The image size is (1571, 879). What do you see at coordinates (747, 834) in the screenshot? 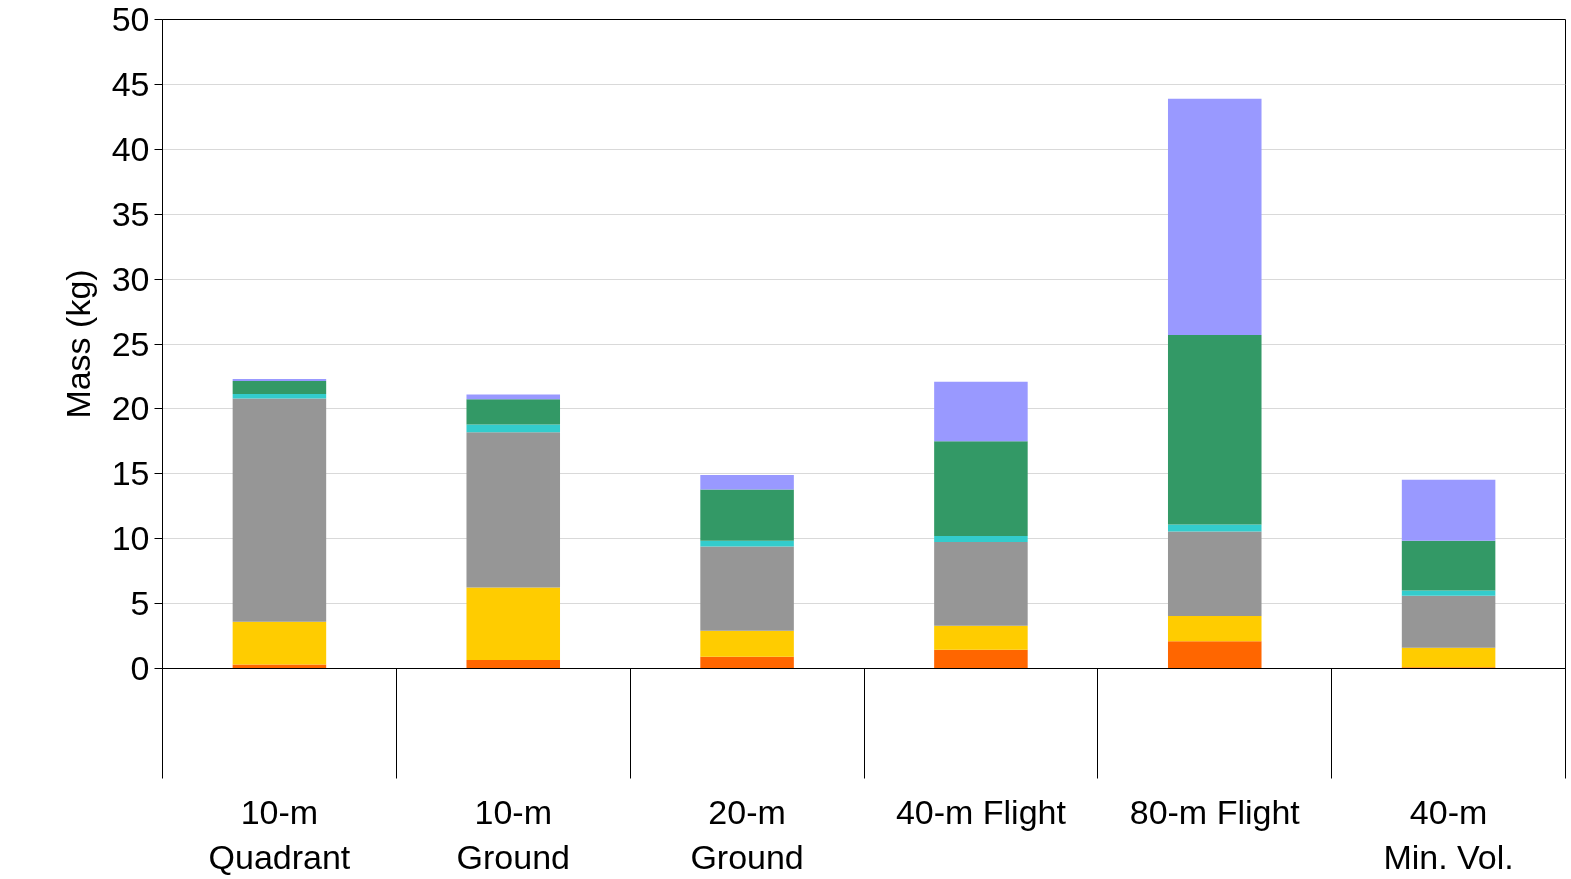
I see `x-tick-label: 20-m Ground` at bounding box center [747, 834].